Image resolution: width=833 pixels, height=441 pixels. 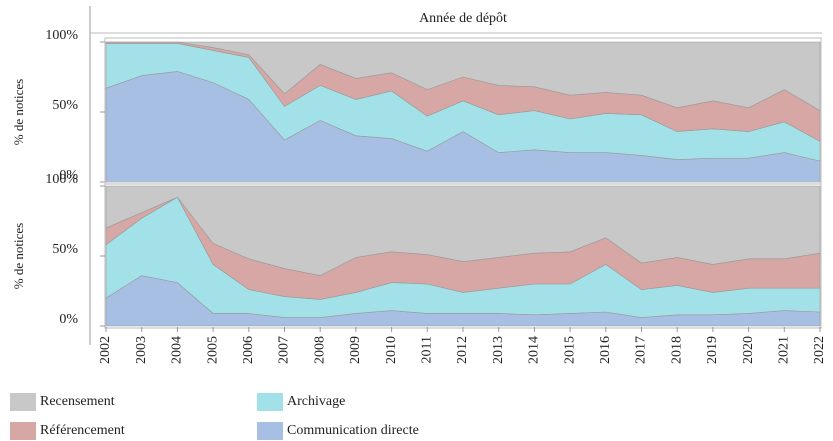 What do you see at coordinates (319, 350) in the screenshot?
I see `x-tick-label: 2008` at bounding box center [319, 350].